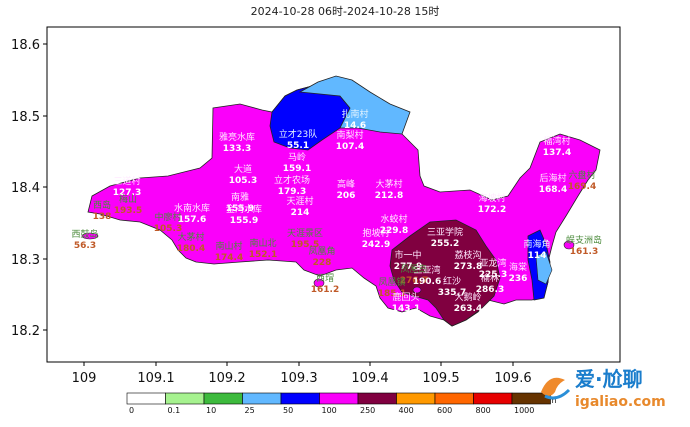 This screenshot has width=690, height=427. What do you see at coordinates (237, 149) in the screenshot?
I see `station-rainfall-value: 133.3` at bounding box center [237, 149].